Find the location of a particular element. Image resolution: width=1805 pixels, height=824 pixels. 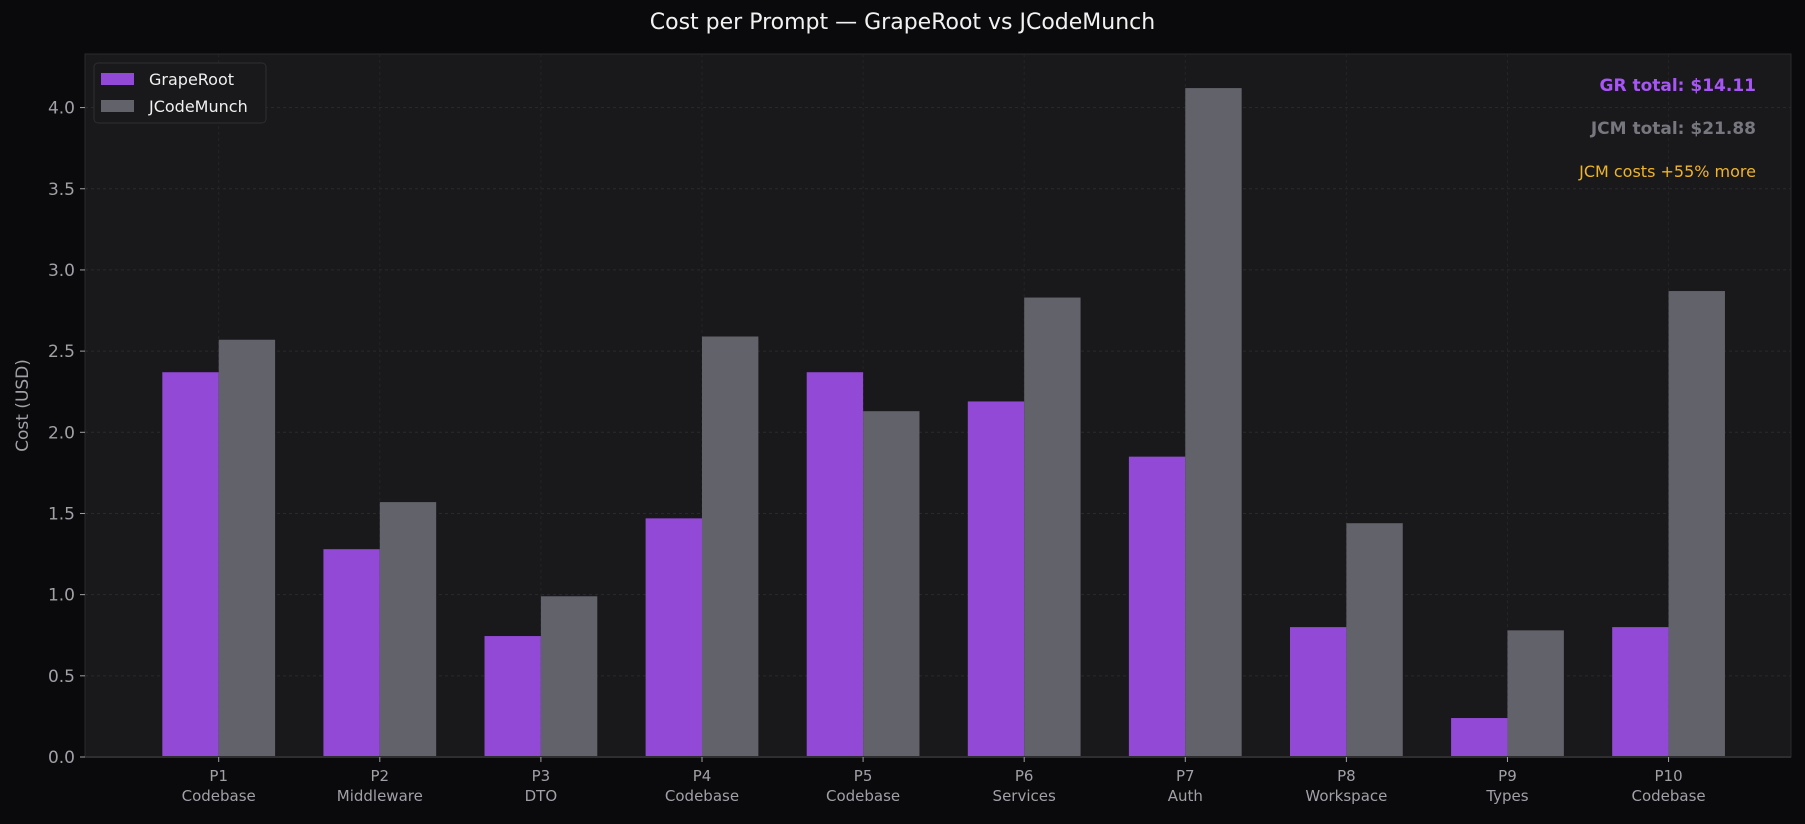

bar-jcodemunch-p9 is located at coordinates (1535, 693).